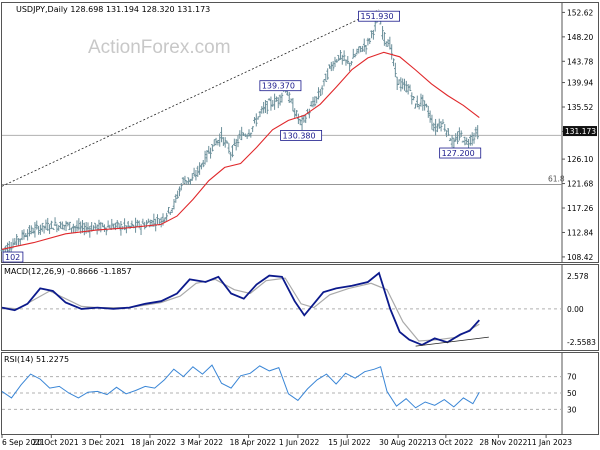 This screenshot has width=600, height=450. Describe the element at coordinates (452, 341) in the screenshot. I see `macd-trendline` at that location.